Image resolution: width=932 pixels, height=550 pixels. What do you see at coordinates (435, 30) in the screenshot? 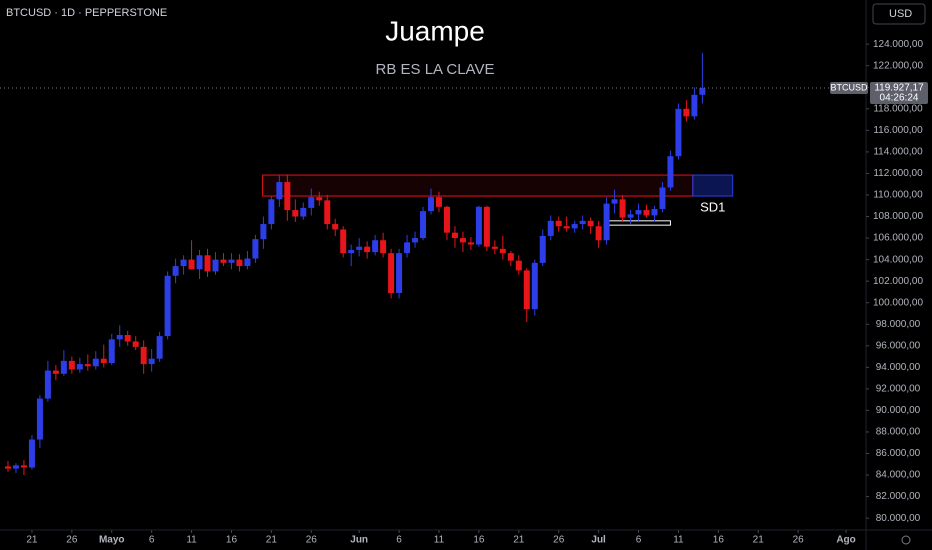
I see `chart-title: Juampe` at bounding box center [435, 30].